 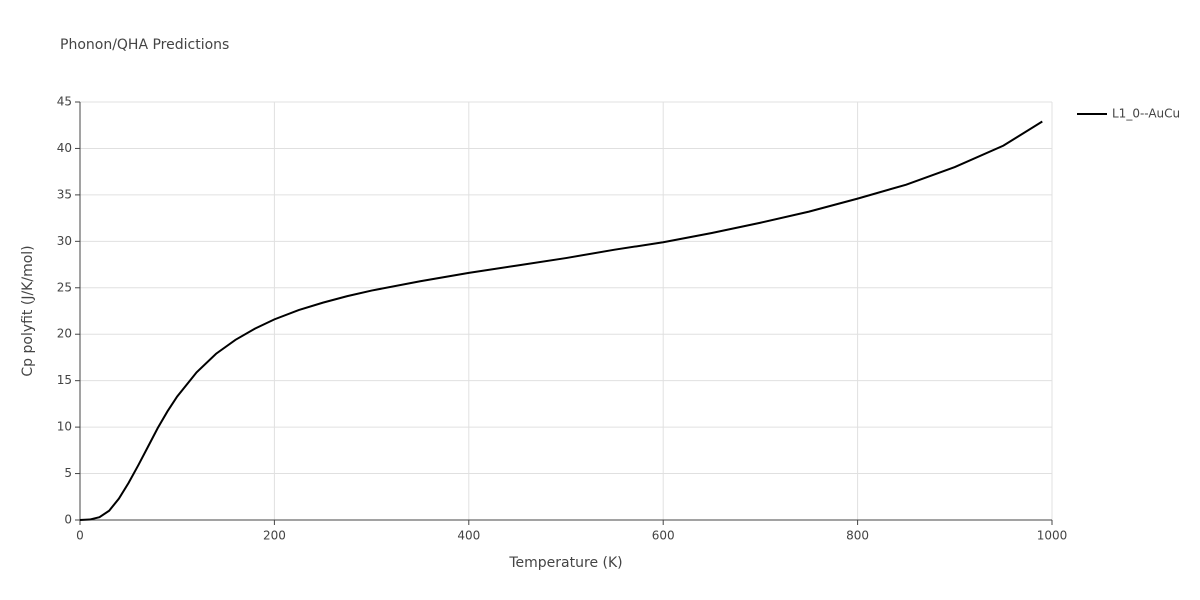 I want to click on x-tick-label: 600, so click(x=663, y=536).